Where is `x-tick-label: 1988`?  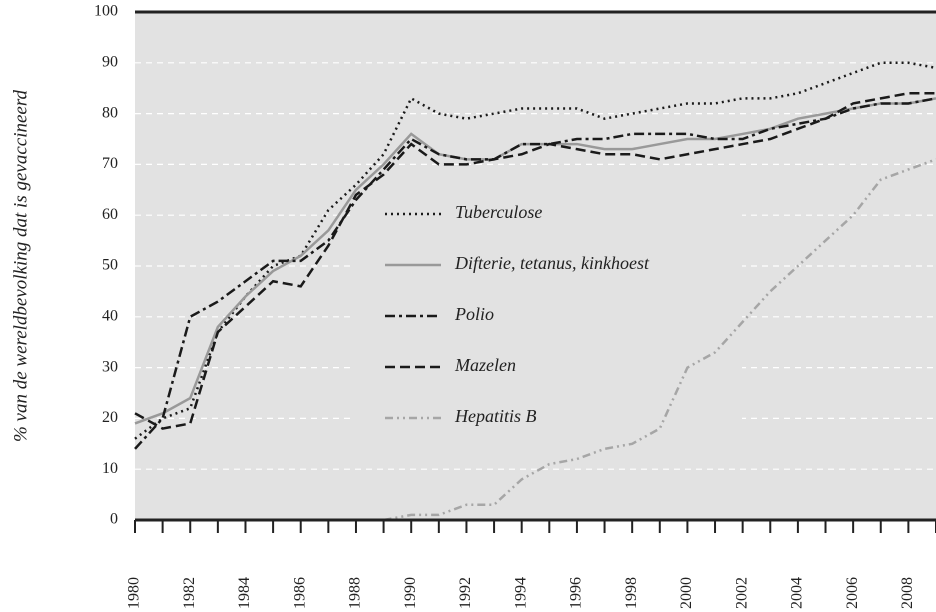 x-tick-label: 1988 is located at coordinates (355, 593).